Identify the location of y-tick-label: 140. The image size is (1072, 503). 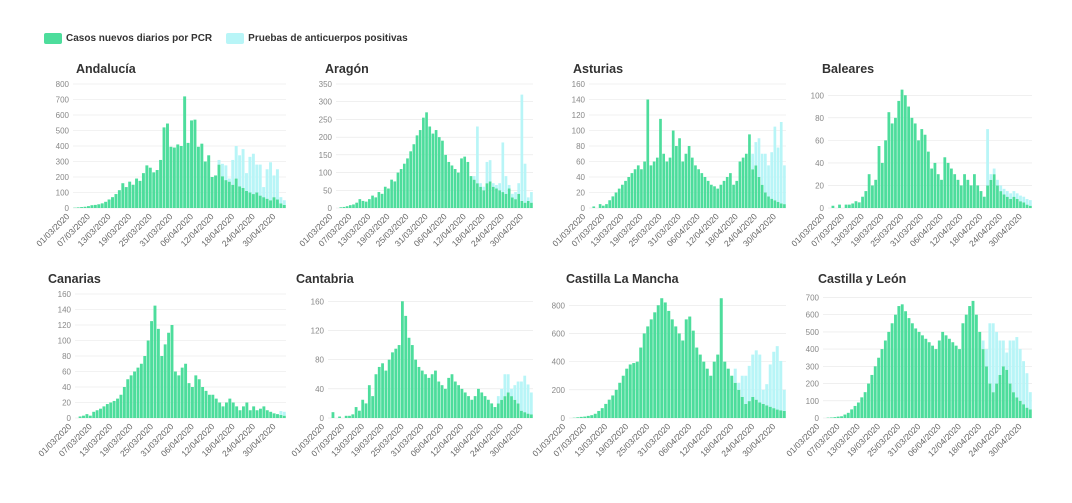
(65, 310).